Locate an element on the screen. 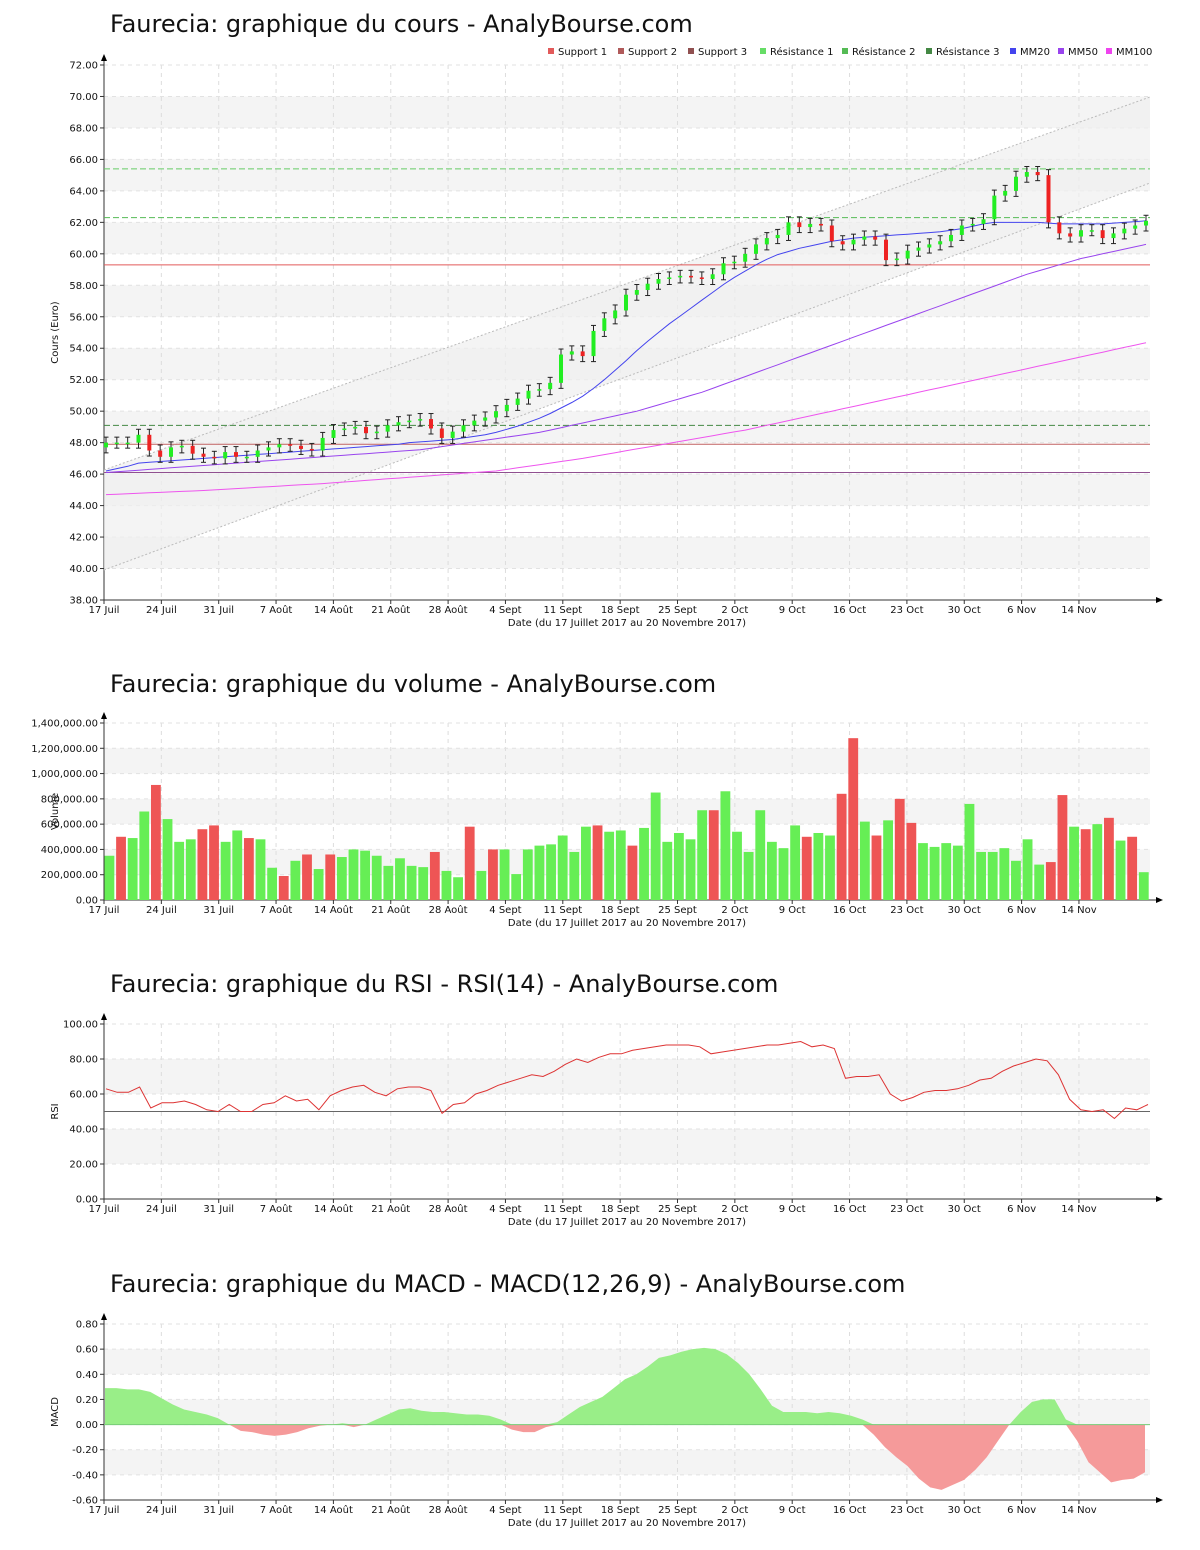  legend-item: Support 1 is located at coordinates (577, 52).